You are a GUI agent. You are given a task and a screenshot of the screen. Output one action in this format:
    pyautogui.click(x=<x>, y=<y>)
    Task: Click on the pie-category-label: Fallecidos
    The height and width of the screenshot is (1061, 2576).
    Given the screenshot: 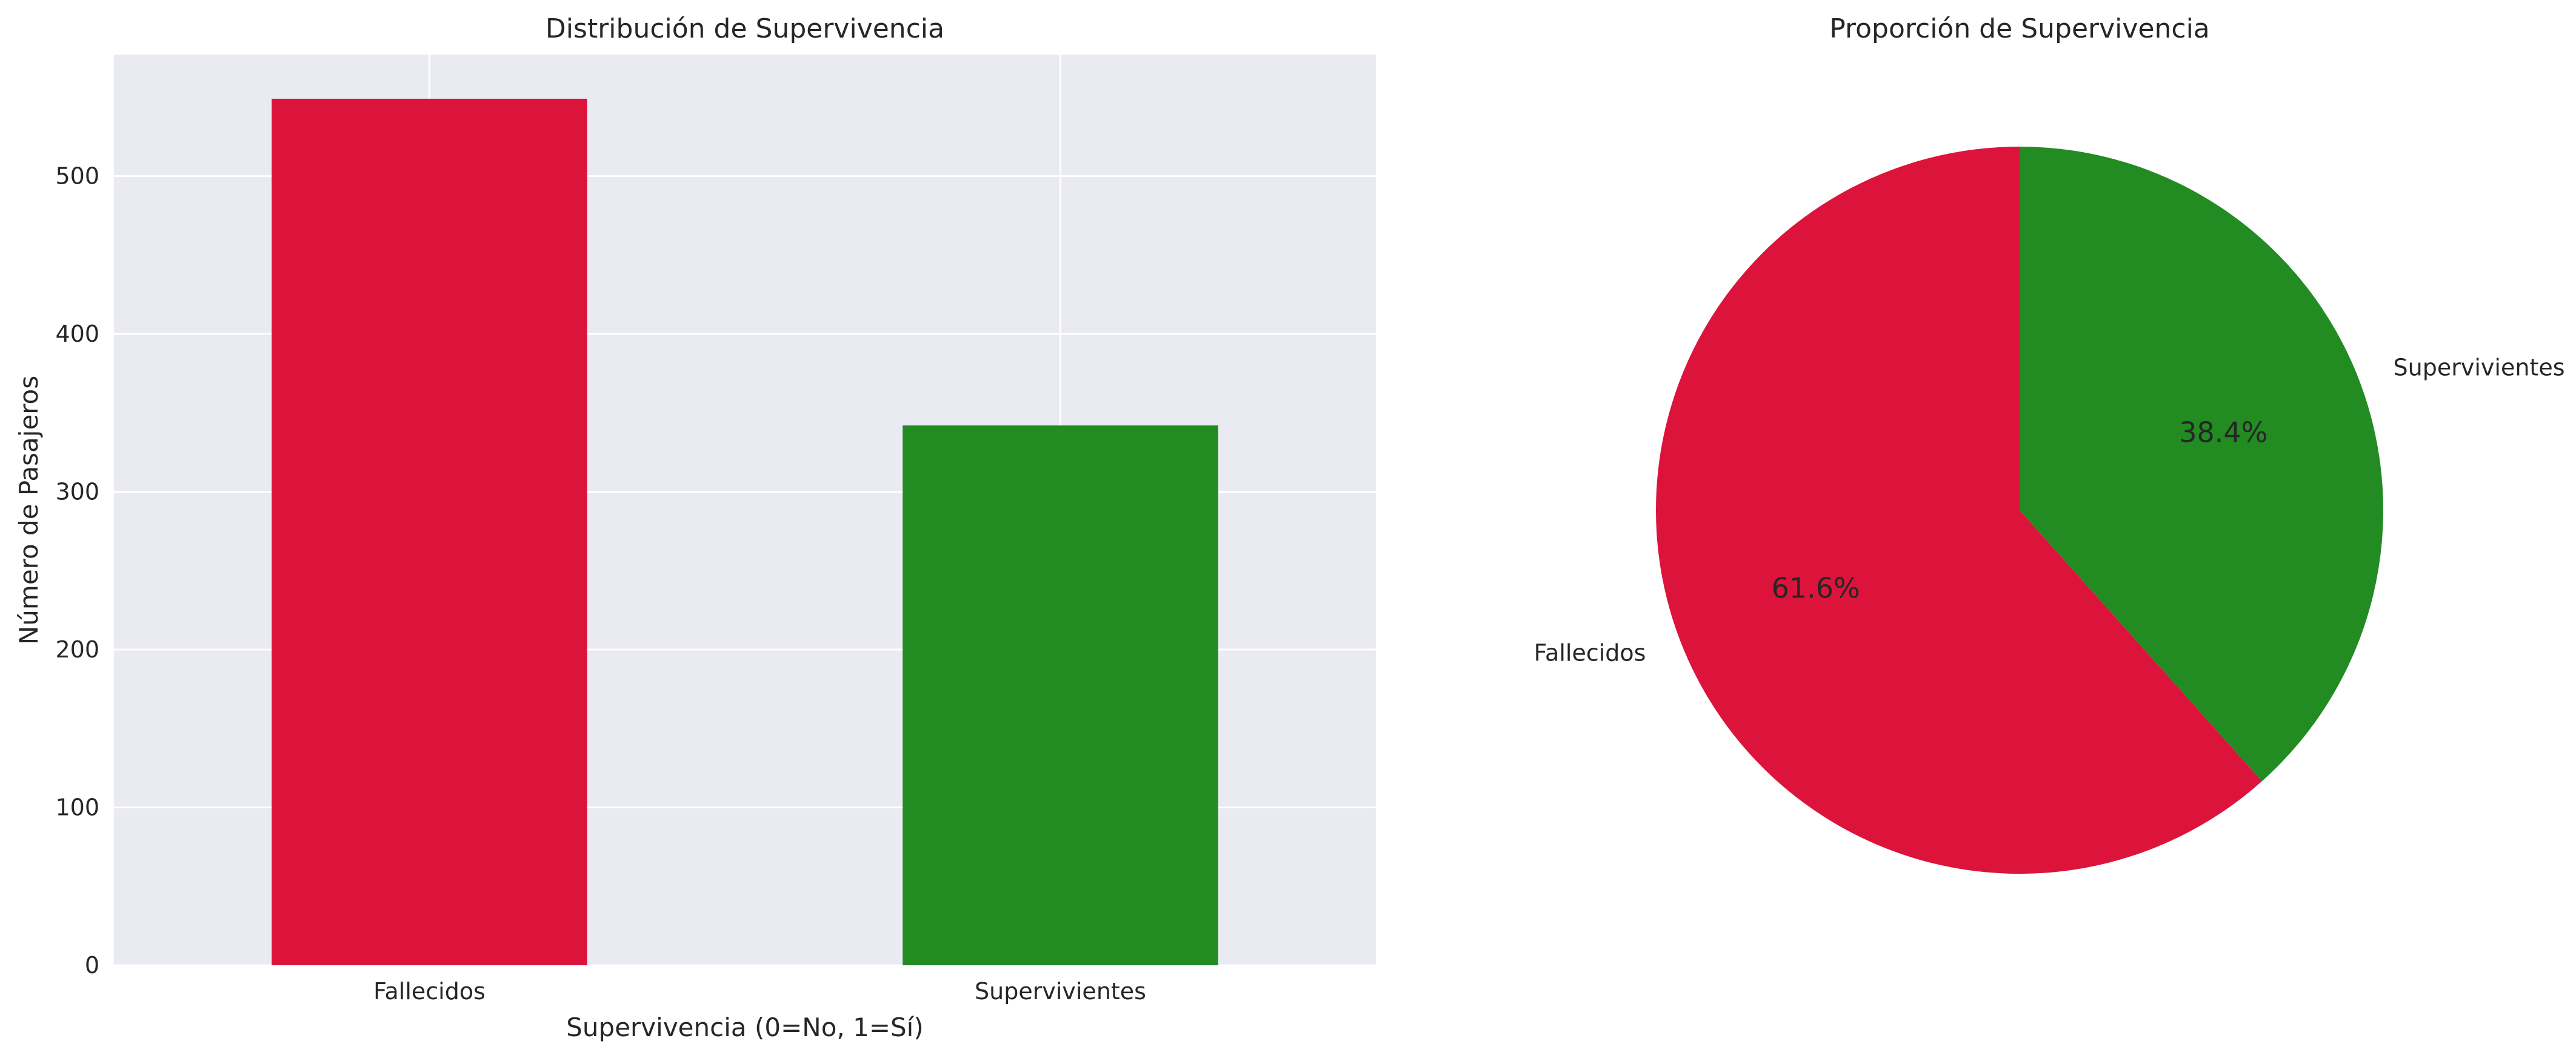 What is the action you would take?
    pyautogui.click(x=1590, y=654)
    